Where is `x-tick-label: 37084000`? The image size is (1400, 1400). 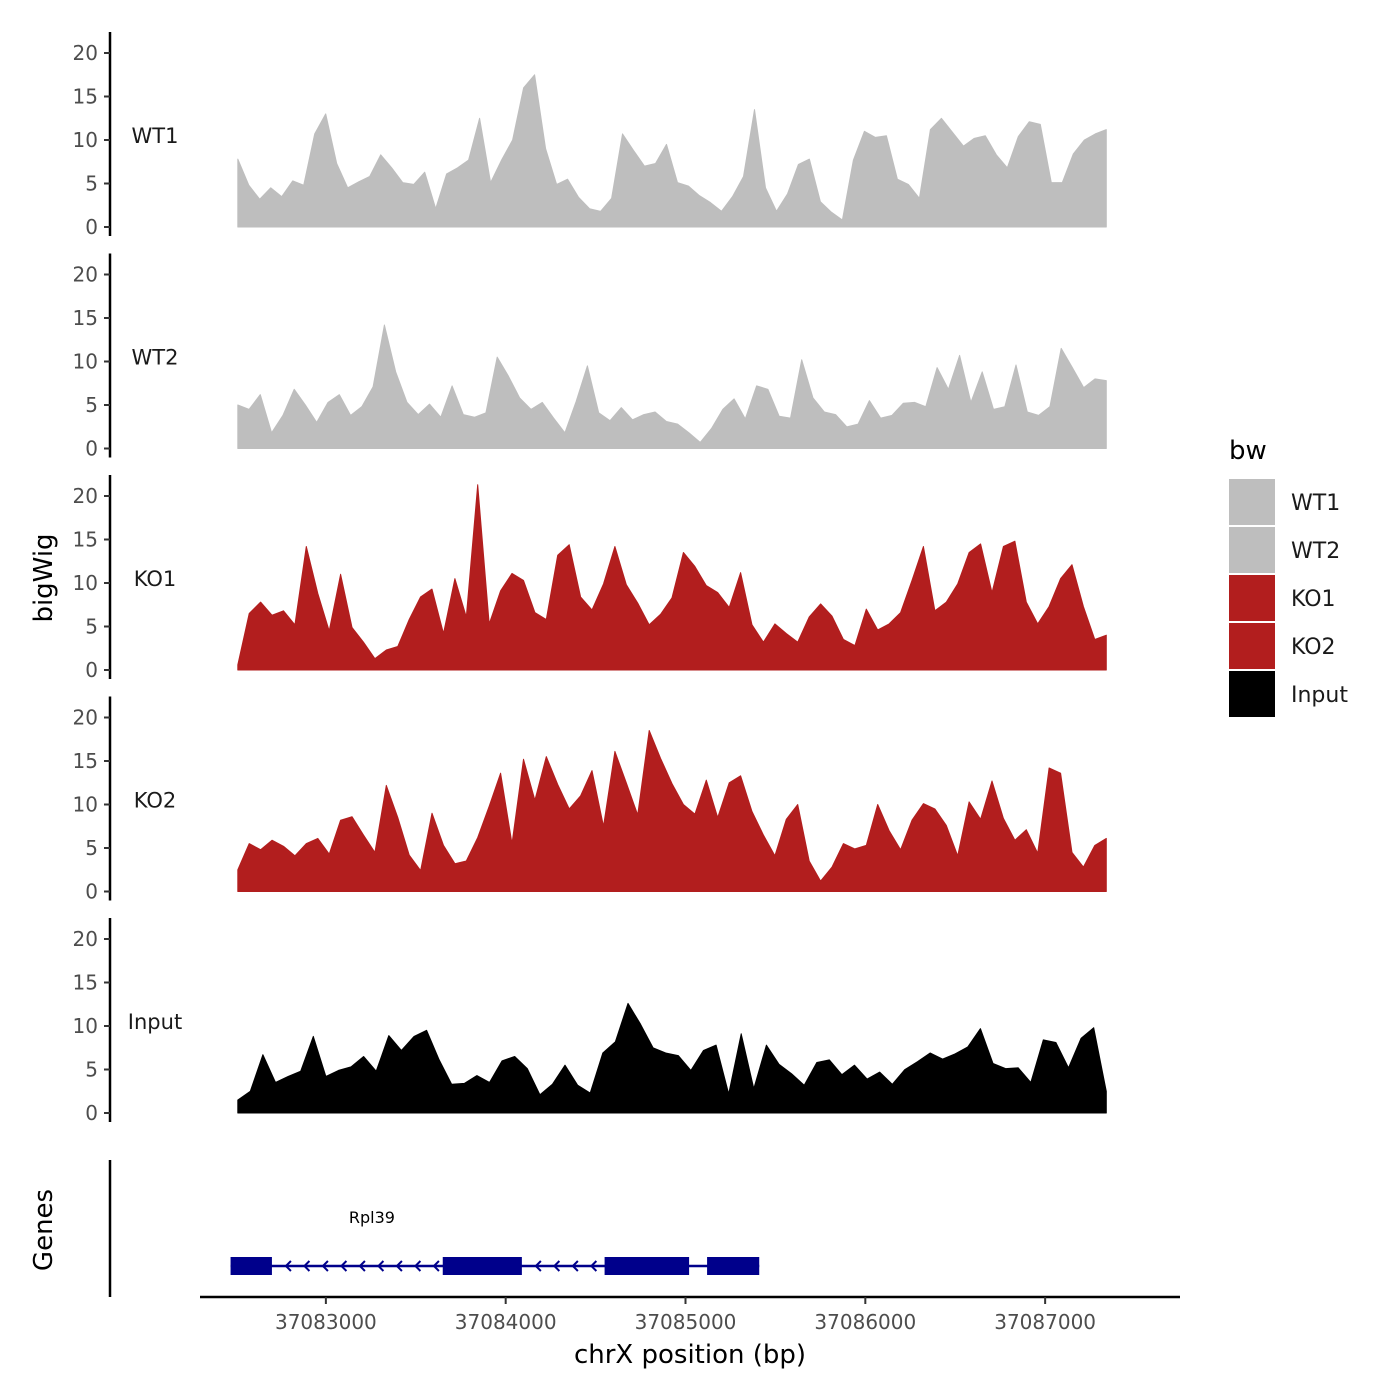 x-tick-label: 37084000 is located at coordinates (506, 1322).